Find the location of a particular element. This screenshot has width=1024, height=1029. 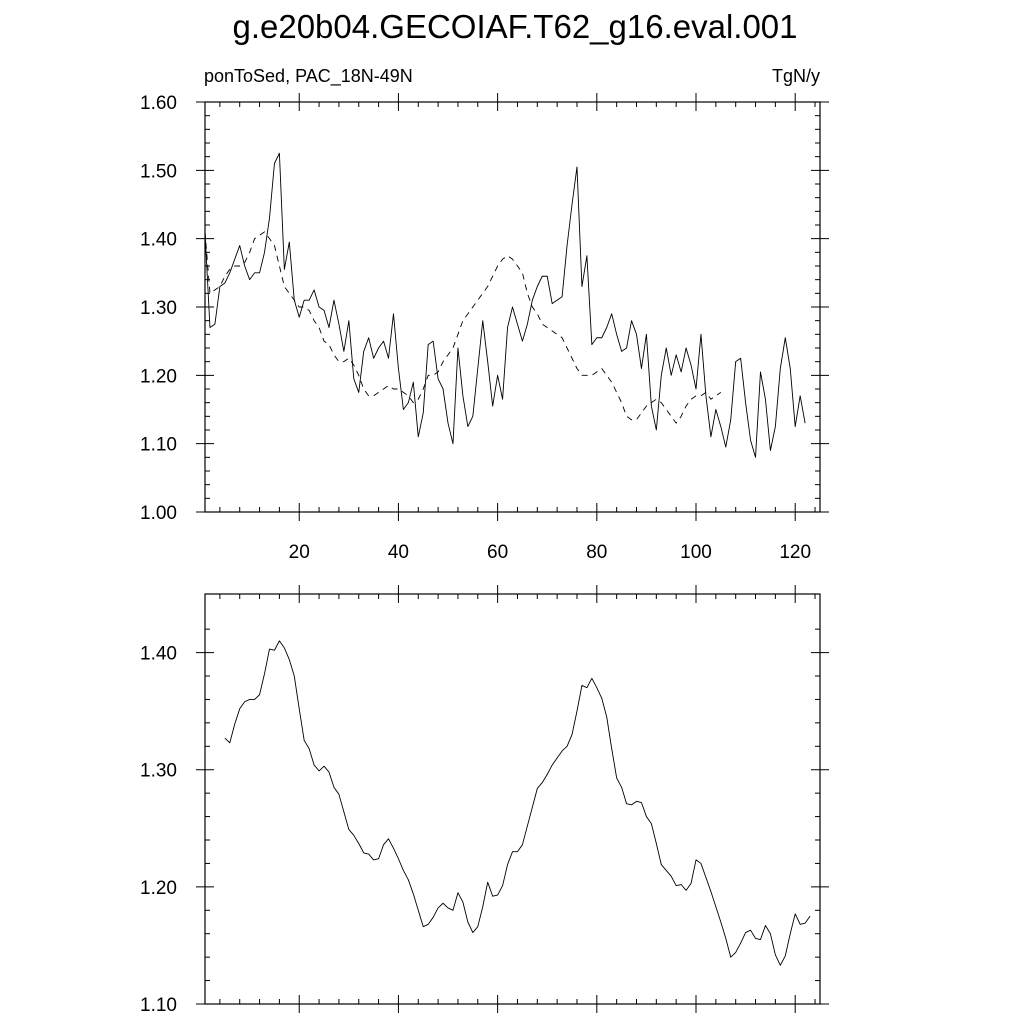

panel-1-y-tick-label: 1.40 is located at coordinates (158, 240).